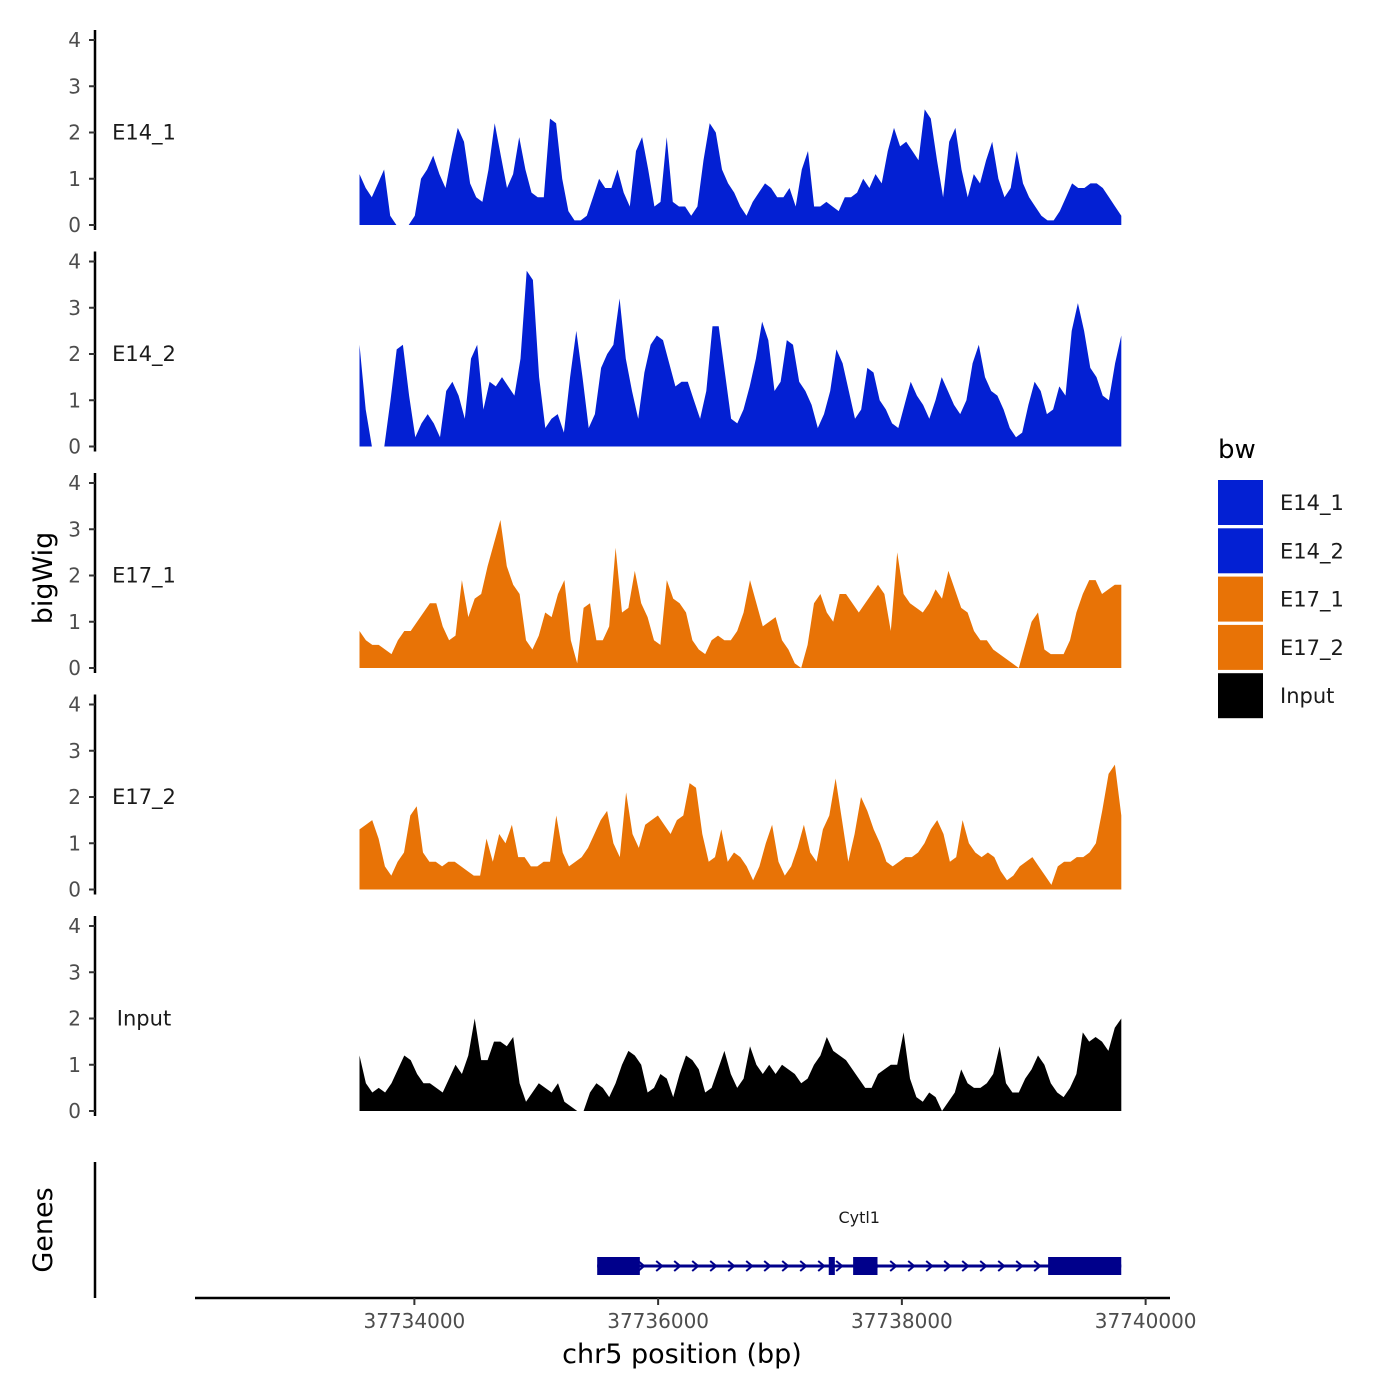 The height and width of the screenshot is (1400, 1400). I want to click on track-label-E14_2: E14_2, so click(144, 354).